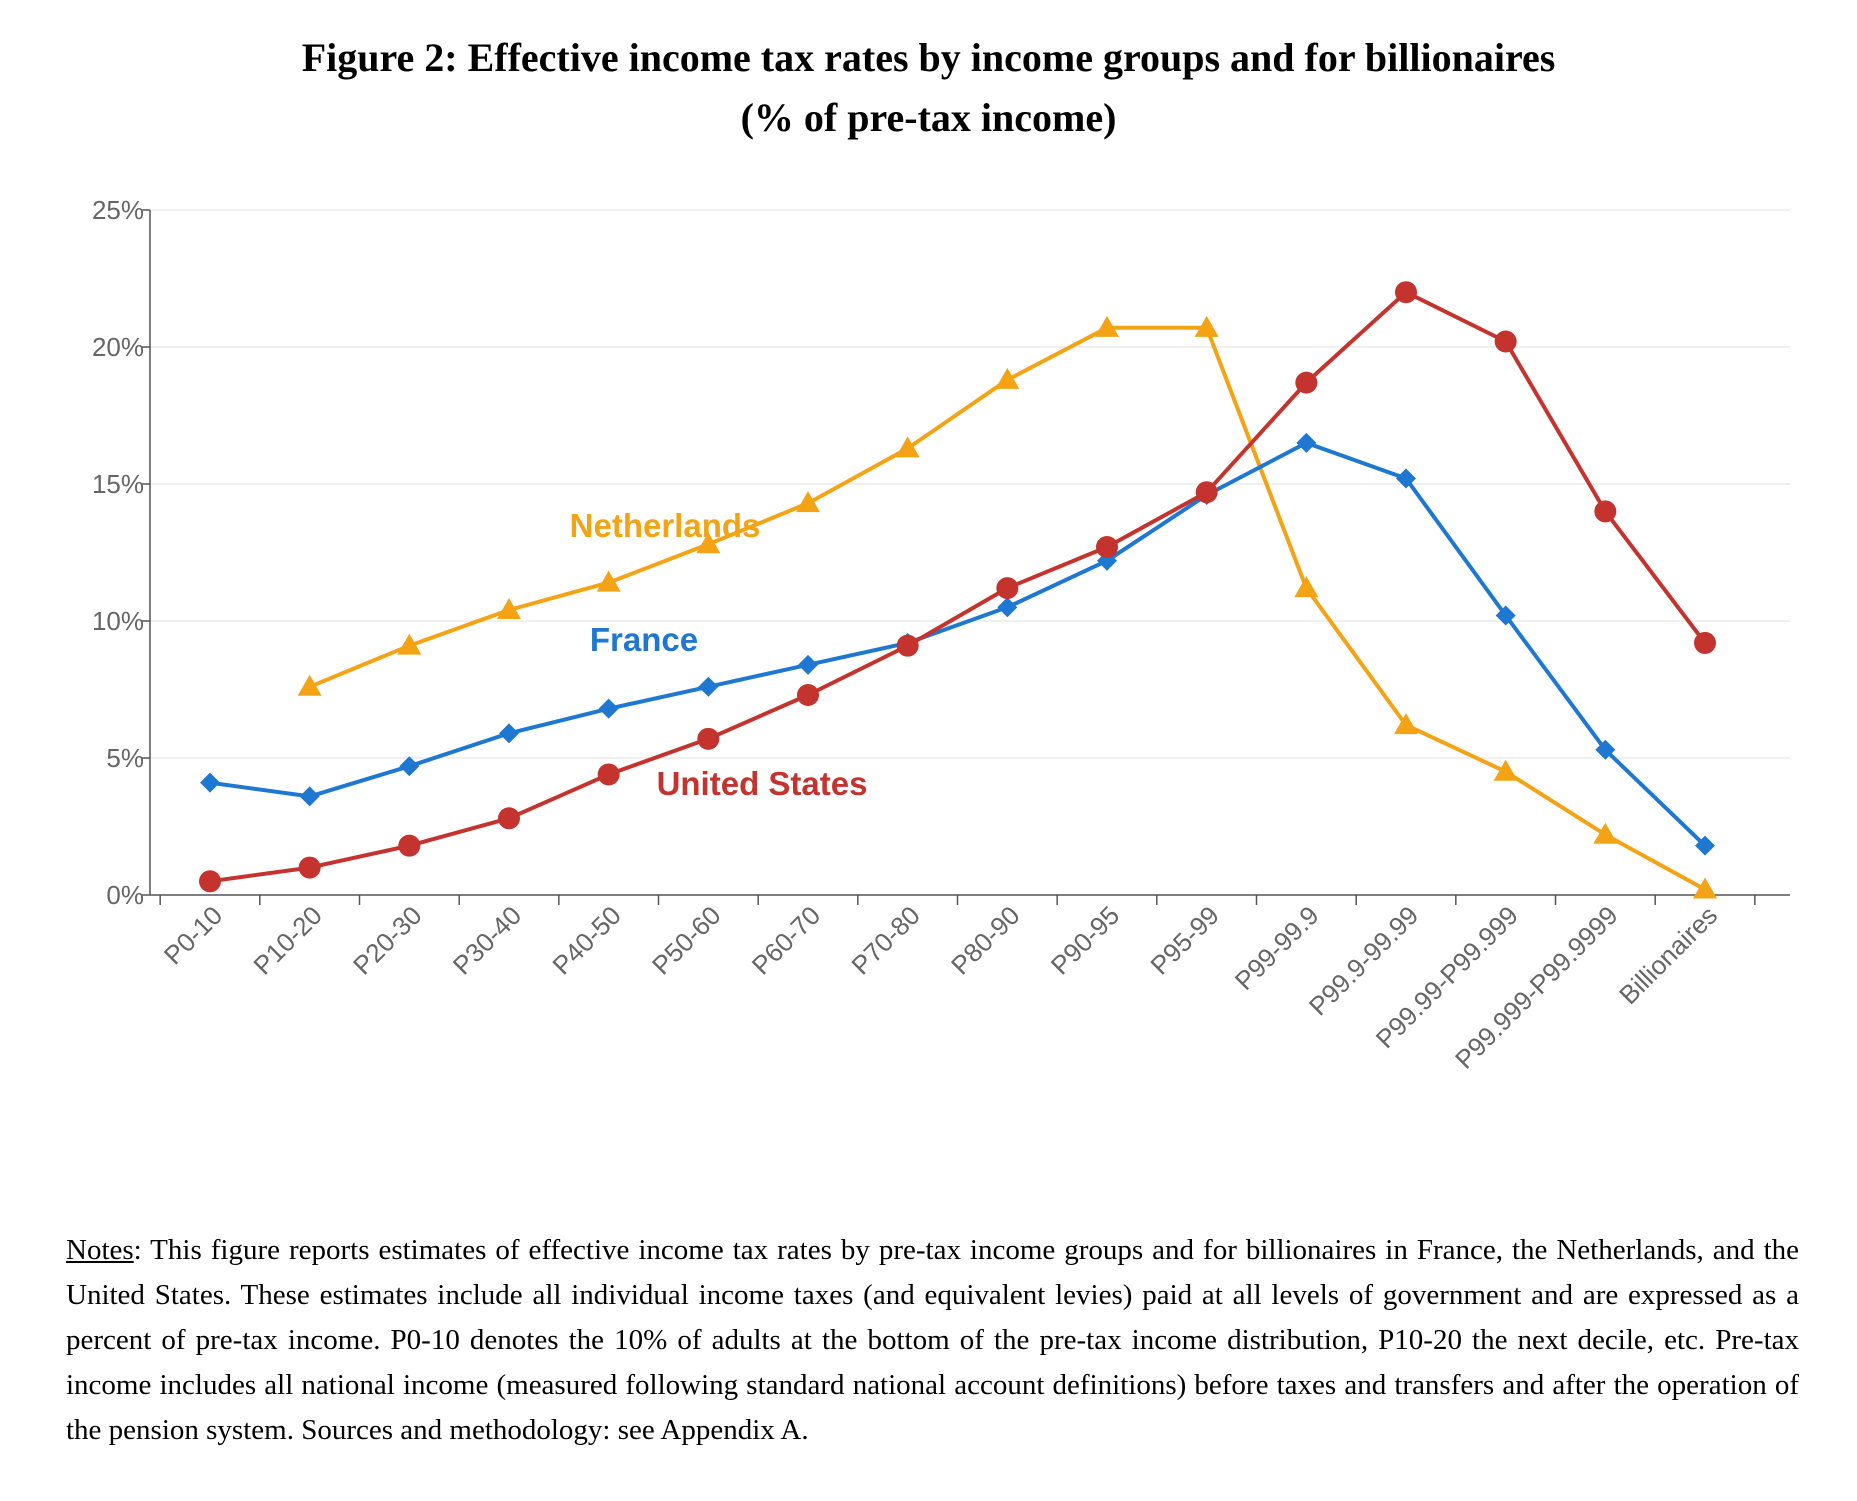 This screenshot has width=1857, height=1501. Describe the element at coordinates (665, 525) in the screenshot. I see `series-label-netherlands: Netherlands` at that location.